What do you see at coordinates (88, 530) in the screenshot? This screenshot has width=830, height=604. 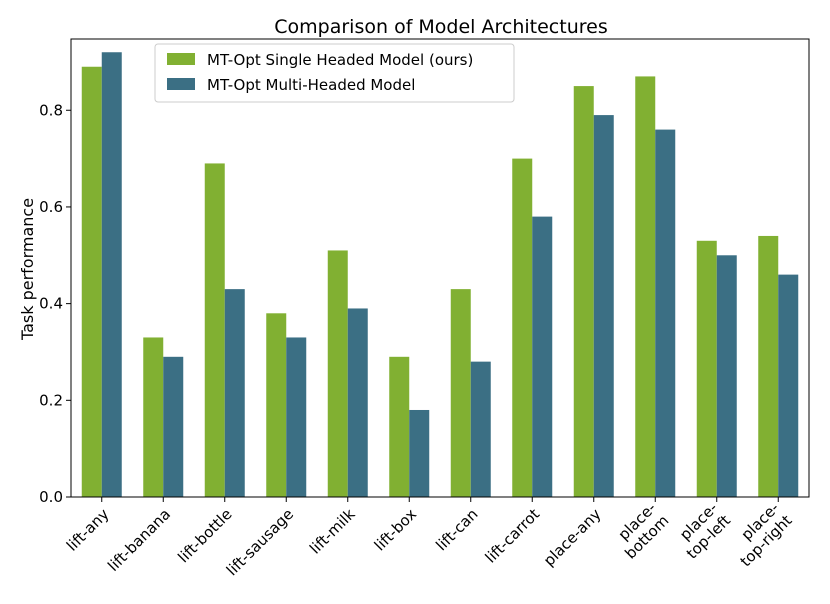 I see `x-tick-label-lift-any: lift-any` at bounding box center [88, 530].